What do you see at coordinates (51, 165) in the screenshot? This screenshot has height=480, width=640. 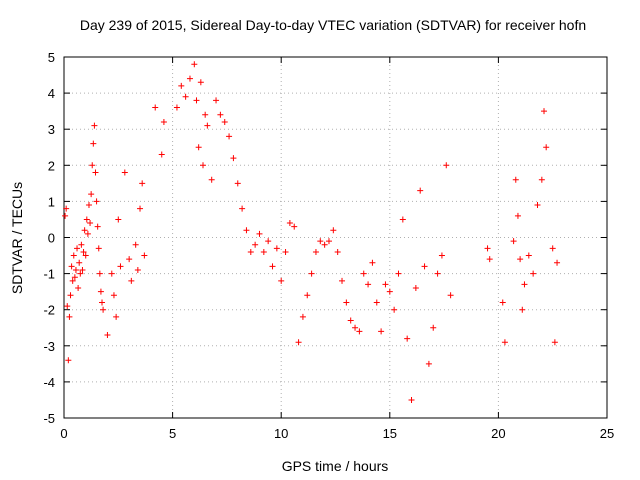 I see `y-tick-label: 2` at bounding box center [51, 165].